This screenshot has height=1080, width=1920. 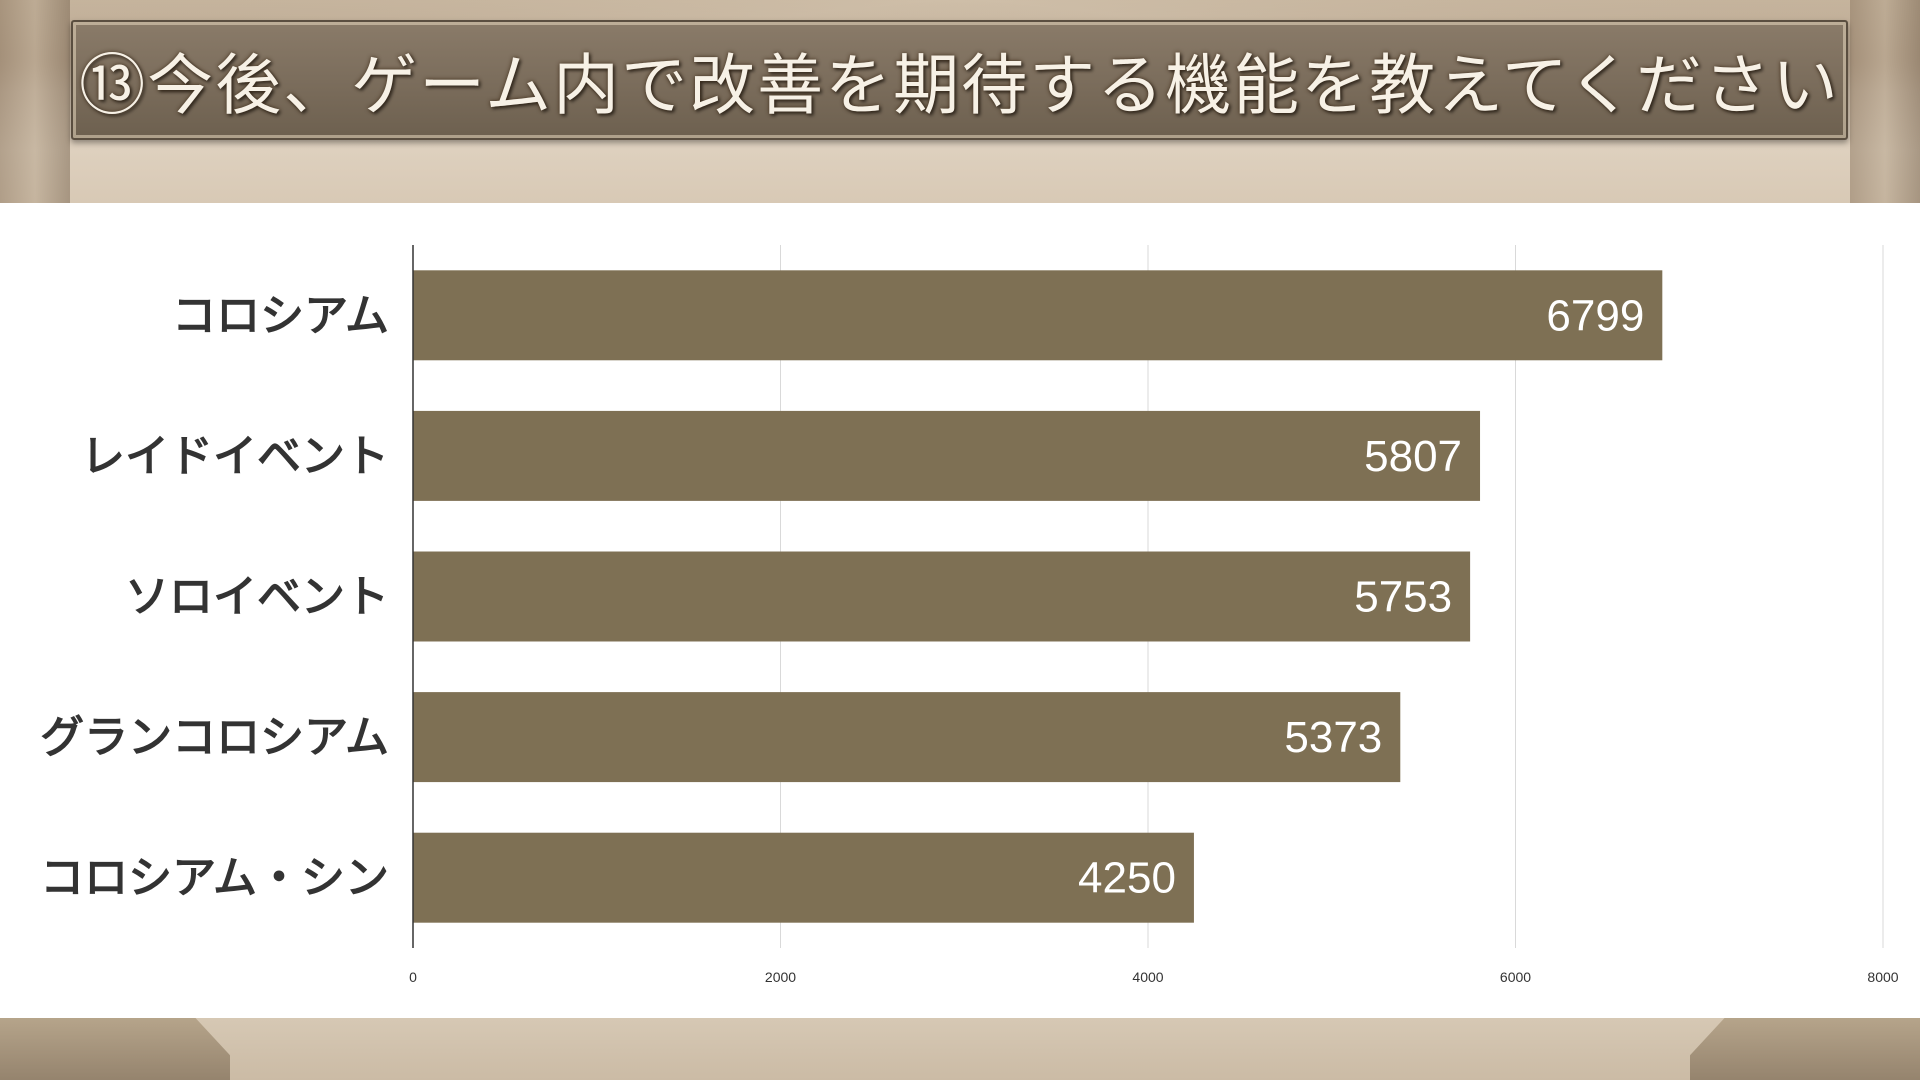 What do you see at coordinates (1882, 977) in the screenshot?
I see `x-tick-label-8000: 8000` at bounding box center [1882, 977].